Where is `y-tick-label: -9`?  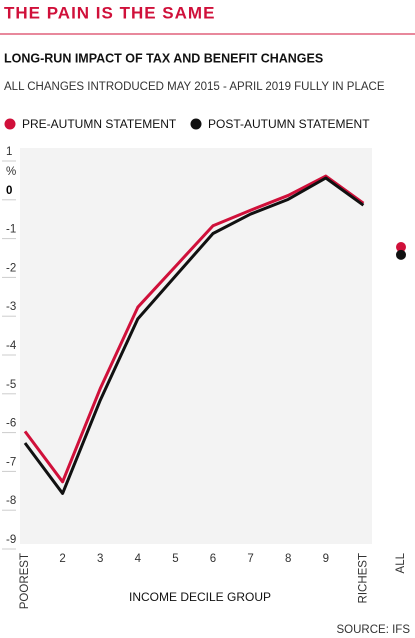 y-tick-label: -9 is located at coordinates (11, 540).